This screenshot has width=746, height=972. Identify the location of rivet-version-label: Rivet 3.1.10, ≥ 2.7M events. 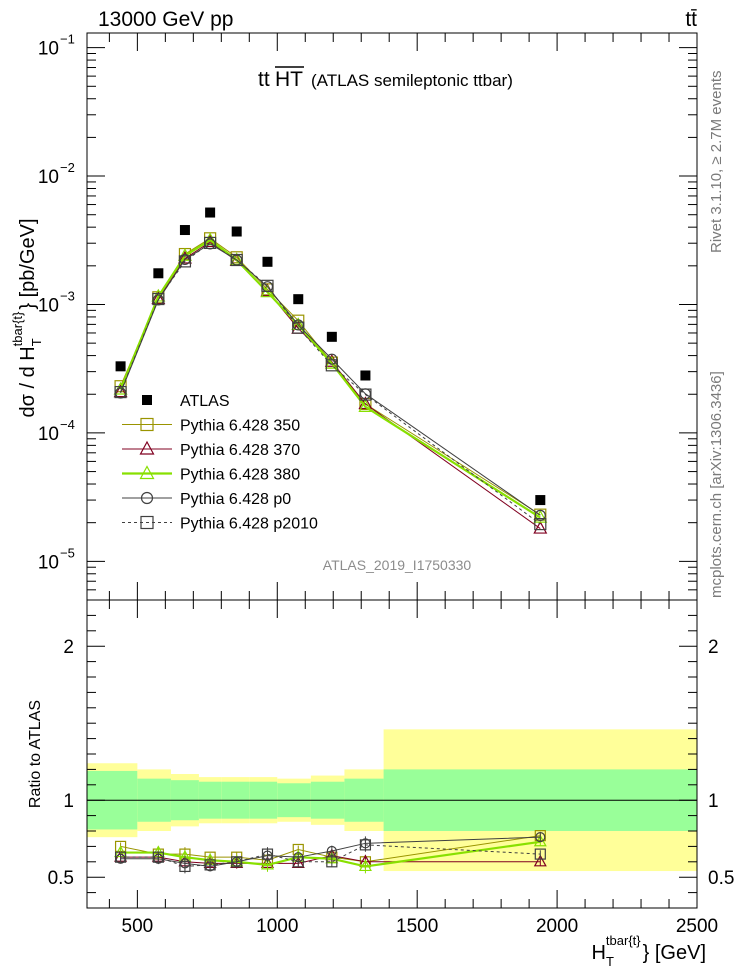
(716, 162).